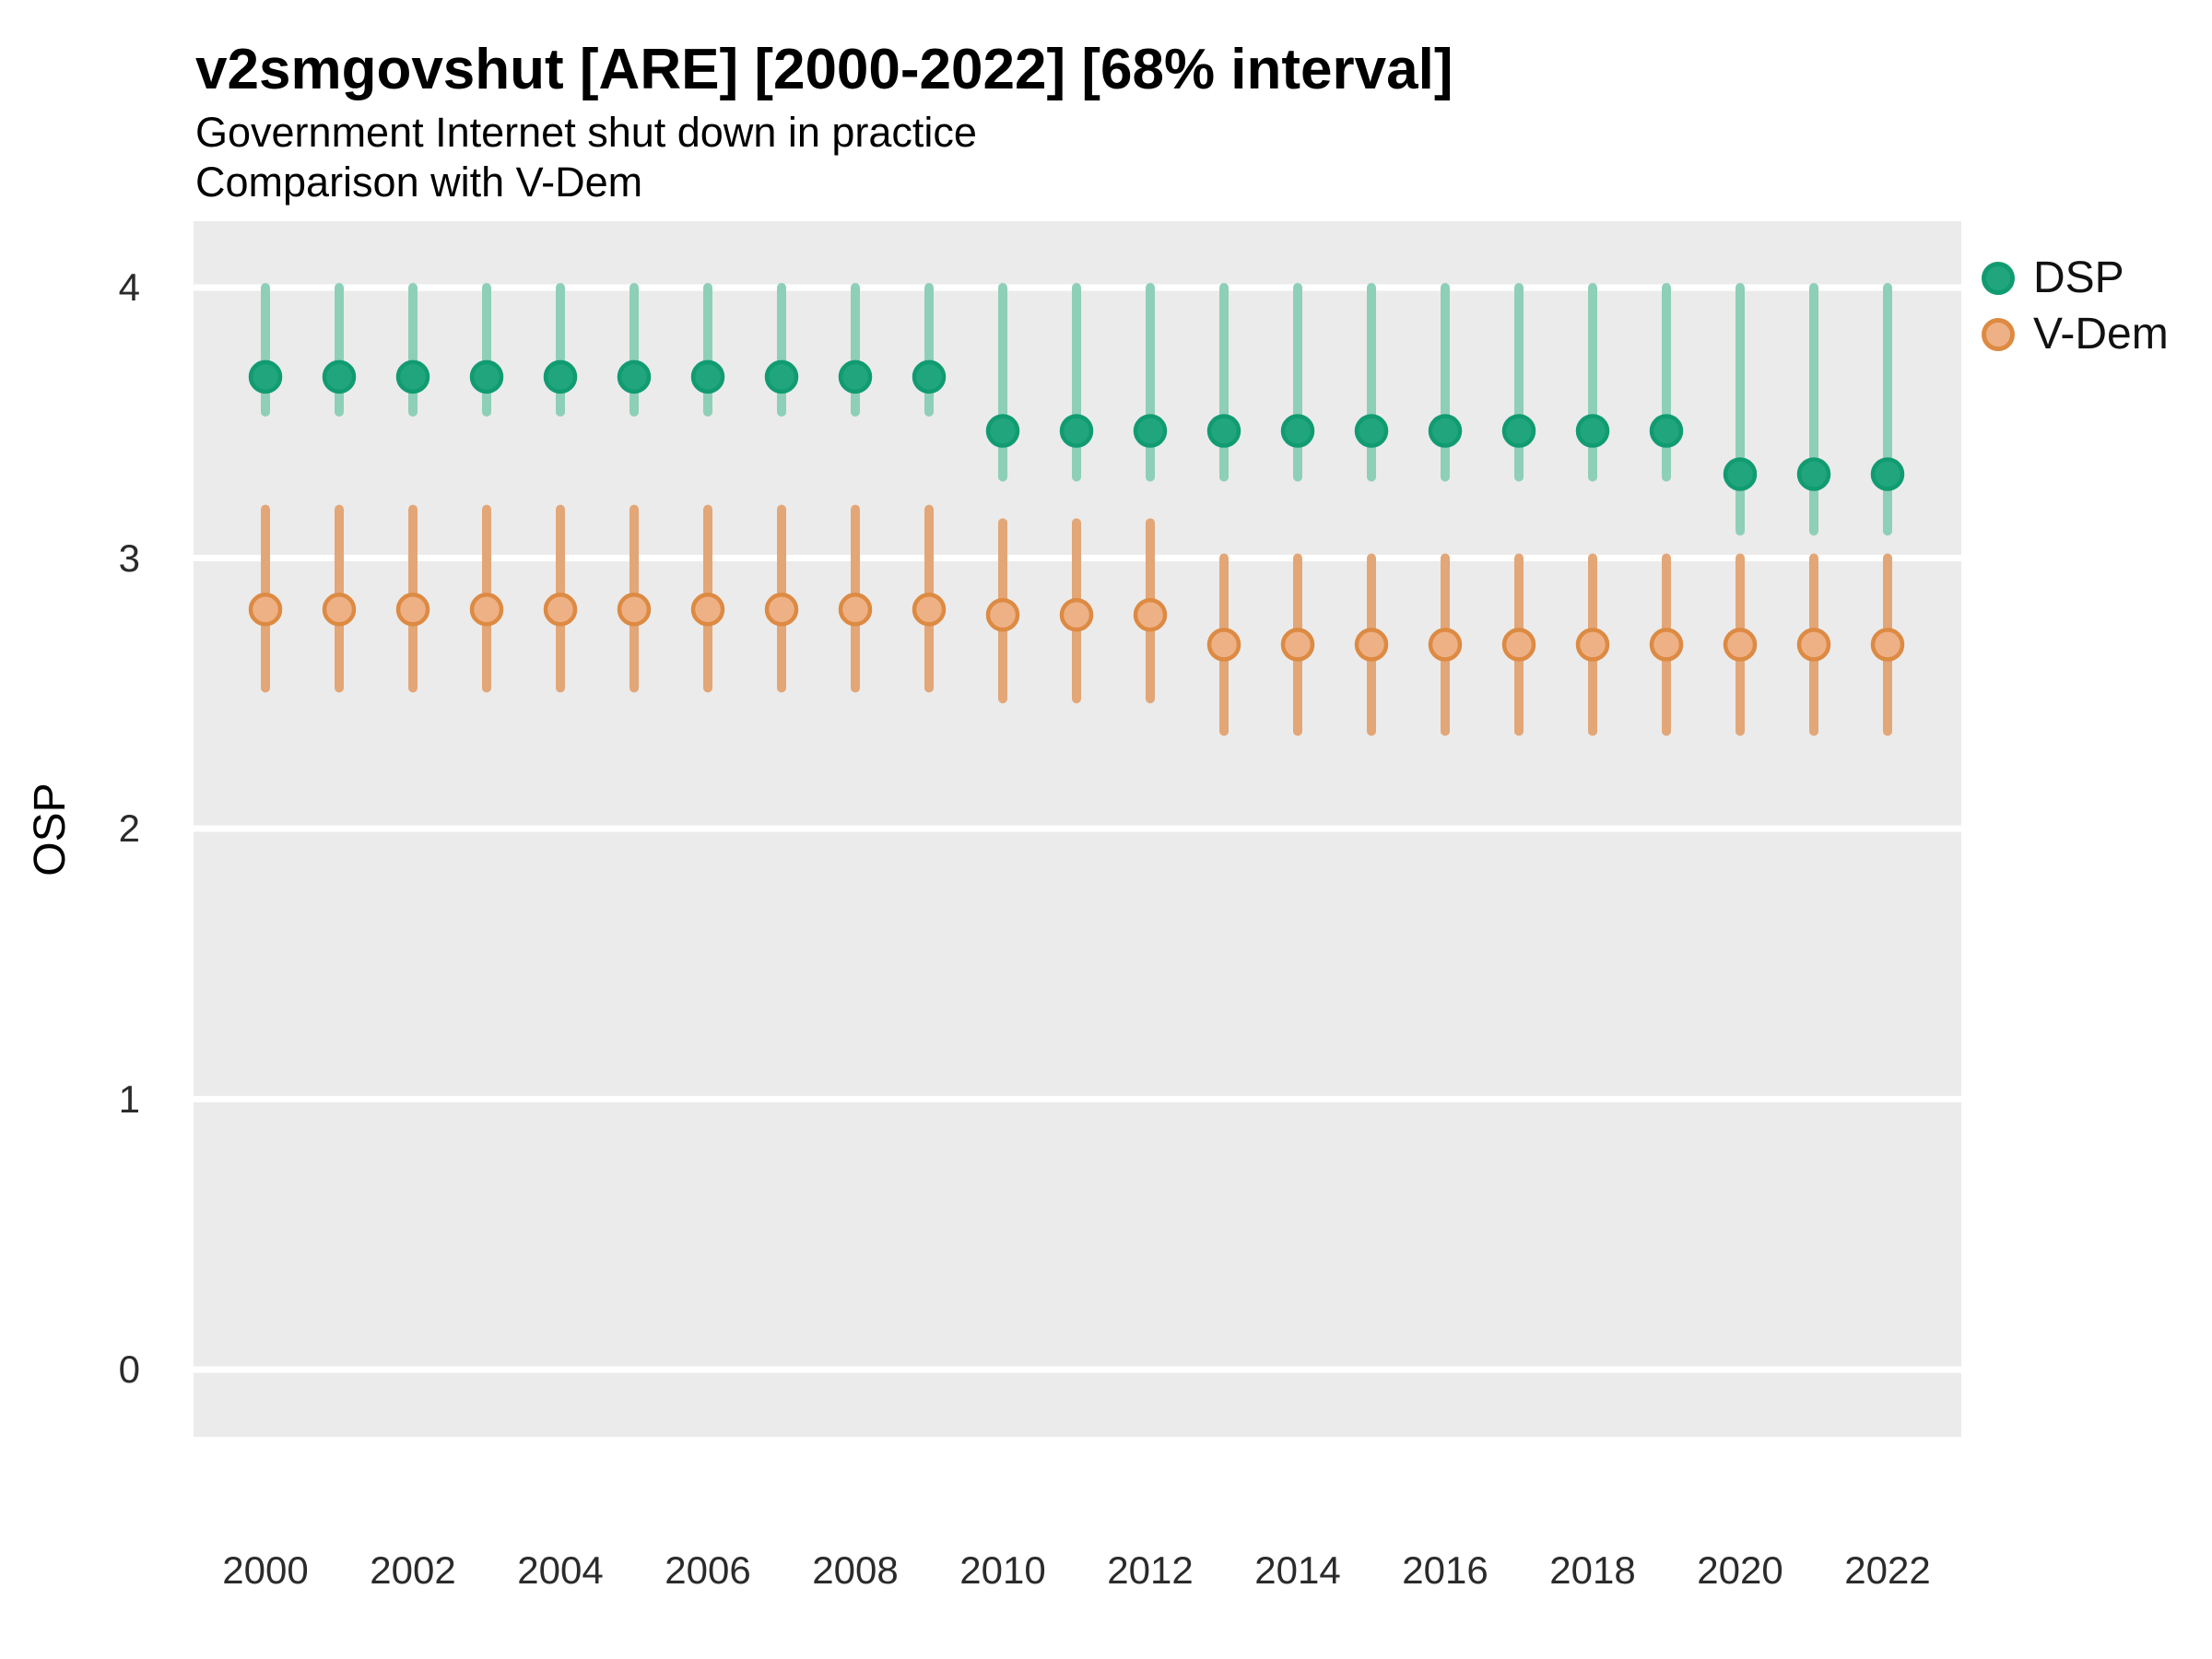 This screenshot has height=1659, width=2212. I want to click on v-dem-point-2013, so click(1223, 645).